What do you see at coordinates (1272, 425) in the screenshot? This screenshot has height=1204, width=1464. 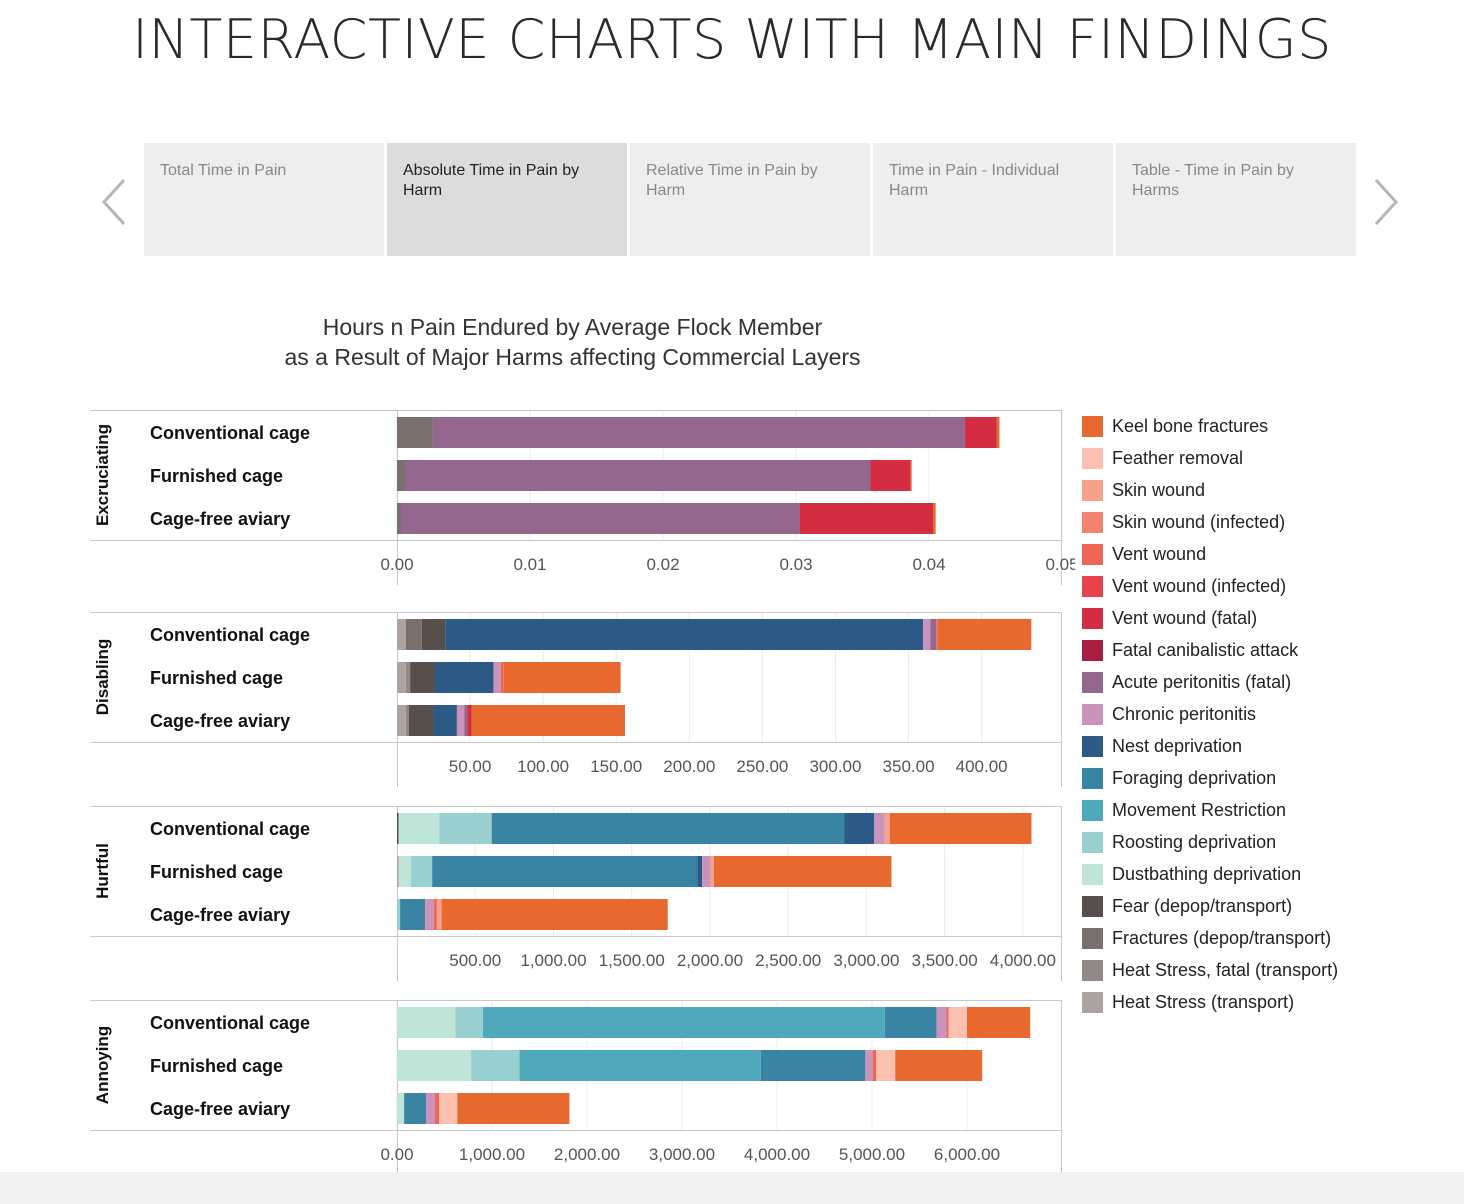 I see `legend-item-keel-bone-fractures: Keel bone fractures` at bounding box center [1272, 425].